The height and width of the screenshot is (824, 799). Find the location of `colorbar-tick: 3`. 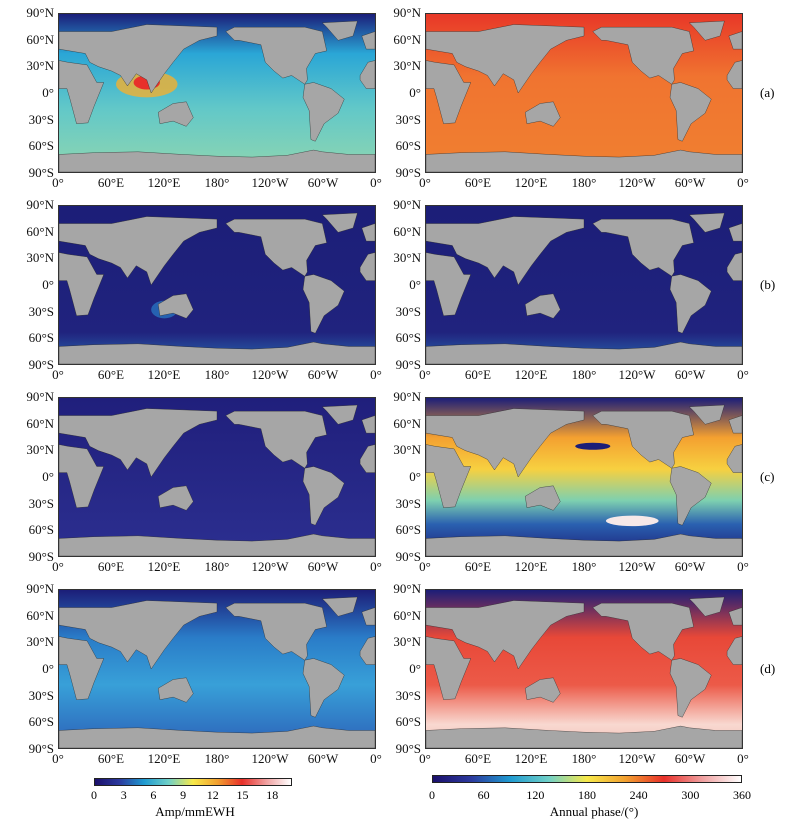

colorbar-tick: 3 is located at coordinates (123, 795).